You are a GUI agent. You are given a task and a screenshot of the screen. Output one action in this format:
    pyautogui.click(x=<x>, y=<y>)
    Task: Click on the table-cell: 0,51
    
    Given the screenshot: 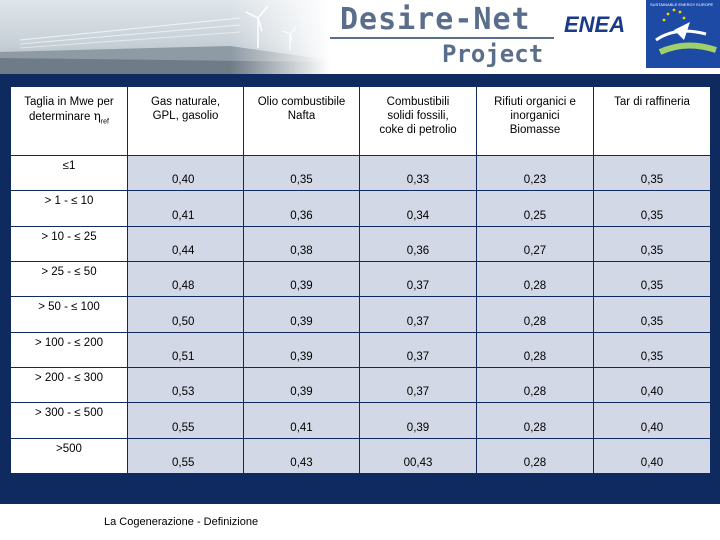 What is the action you would take?
    pyautogui.click(x=185, y=349)
    